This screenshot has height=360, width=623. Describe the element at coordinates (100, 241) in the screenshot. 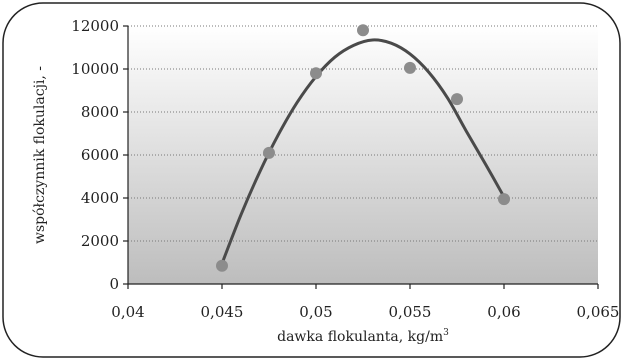

I see `y-tick-label: 2000` at that location.